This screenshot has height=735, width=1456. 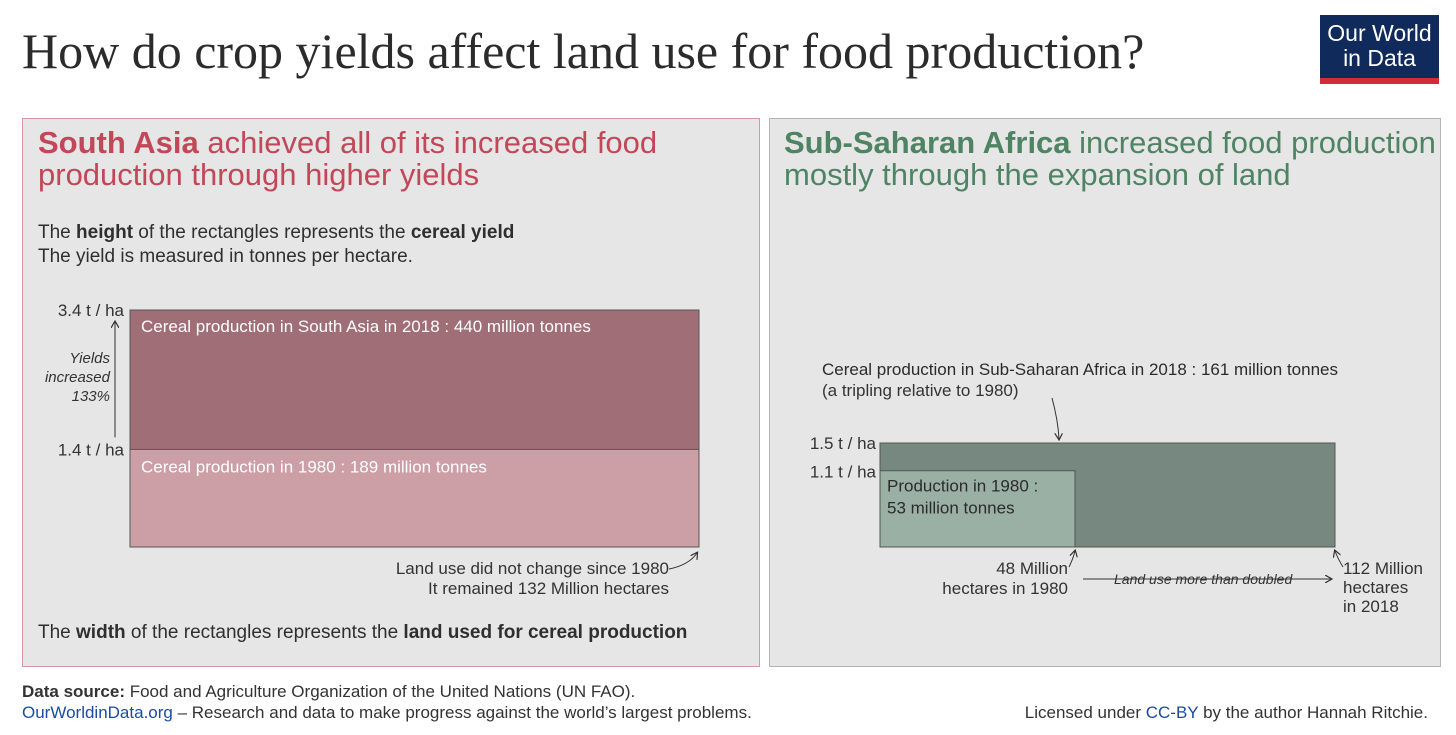 What do you see at coordinates (1339, 559) in the screenshot?
I see `africa-2018-end-arrow` at bounding box center [1339, 559].